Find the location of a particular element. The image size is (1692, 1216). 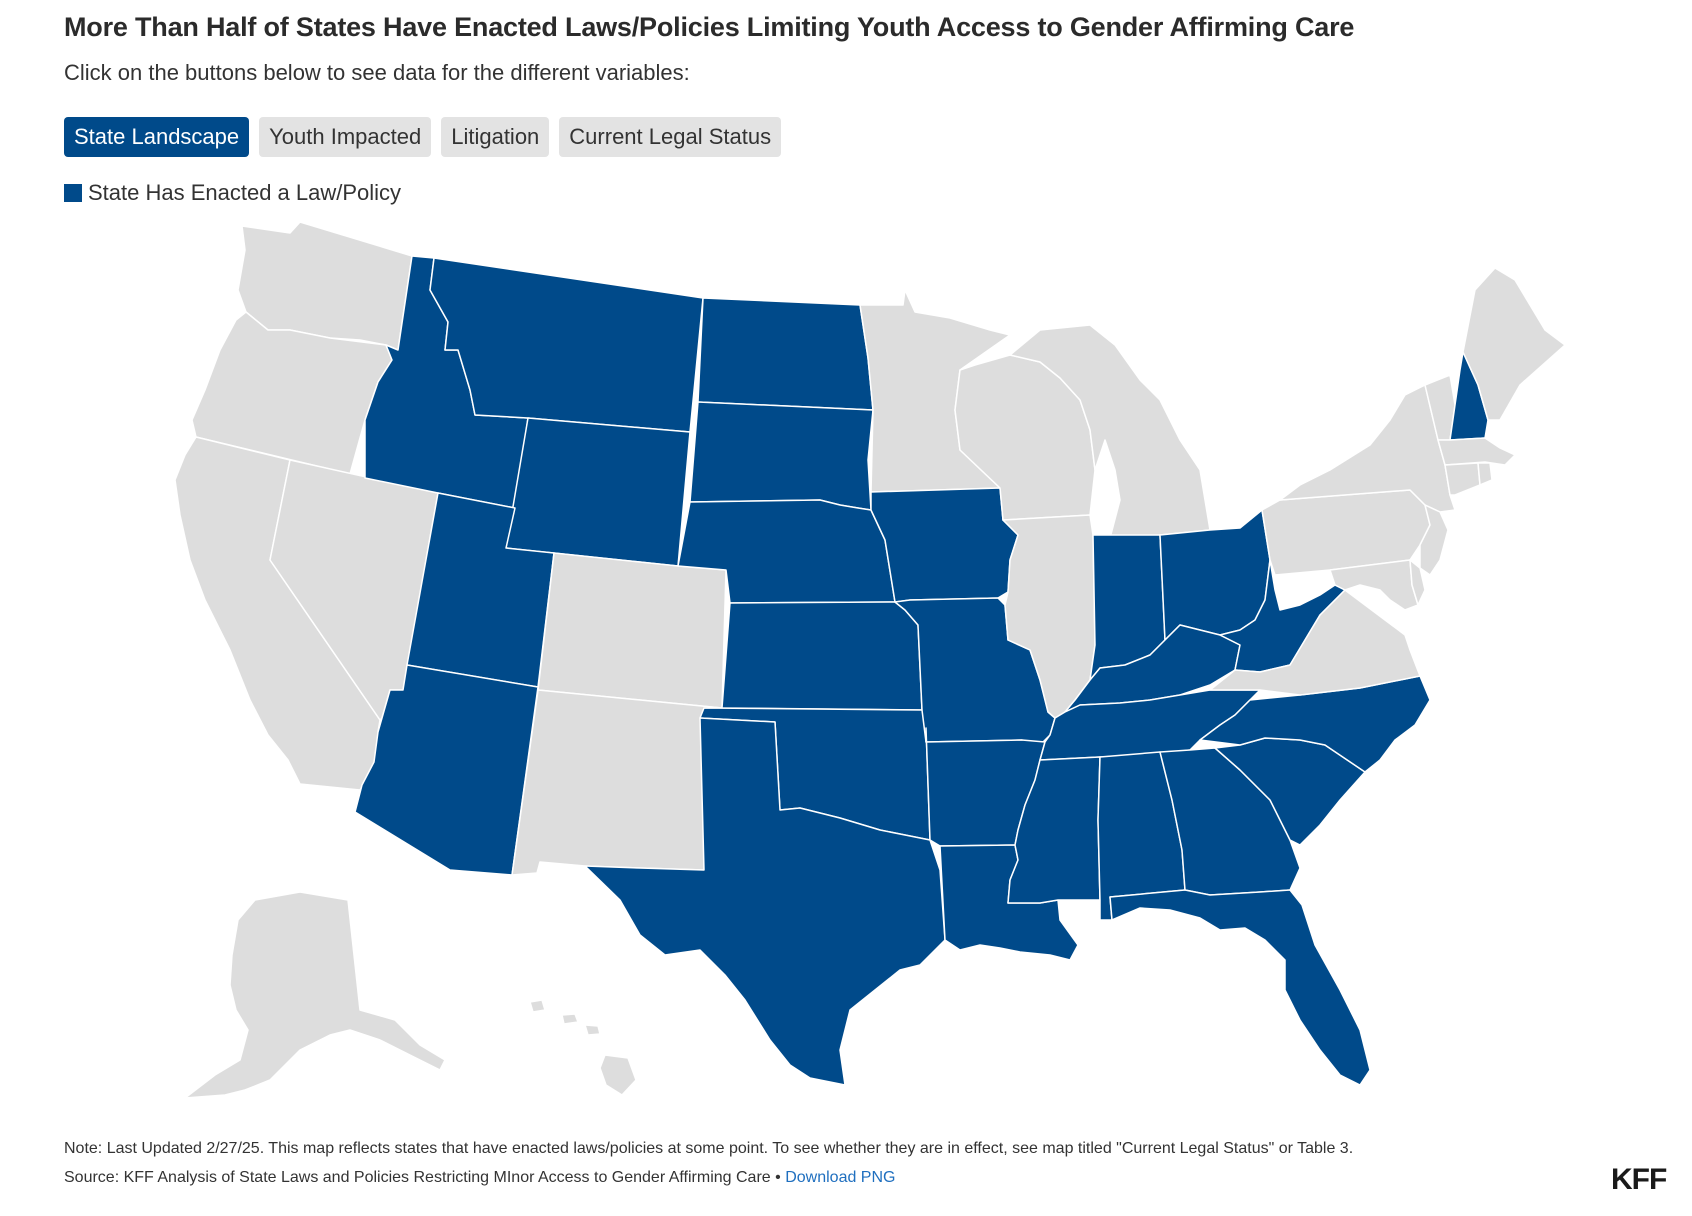

state-AK is located at coordinates (315, 995).